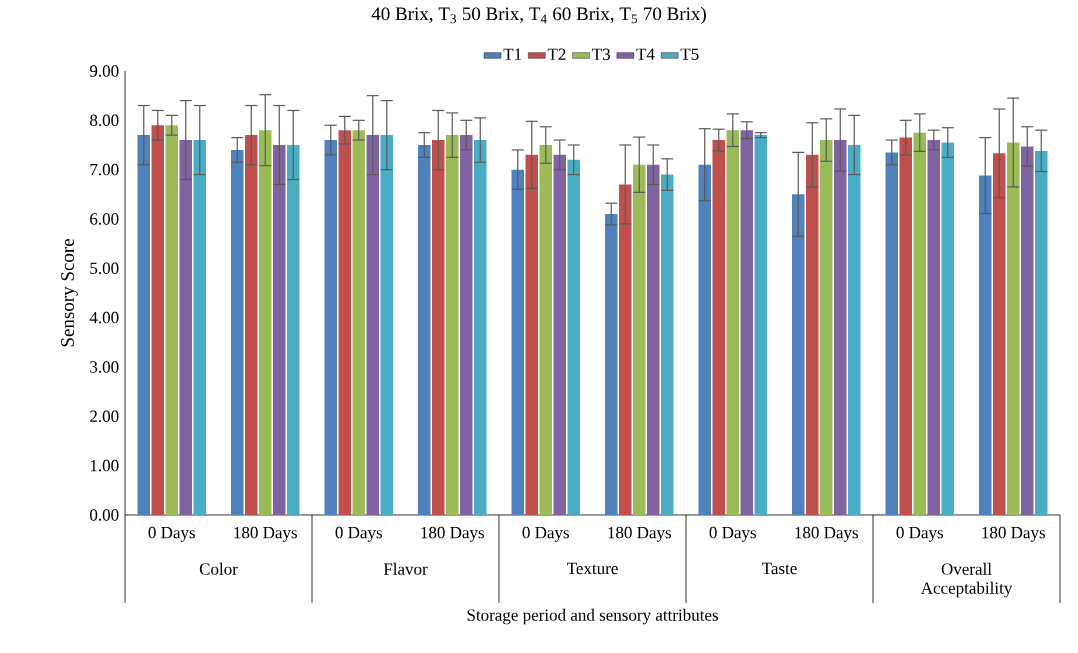 The height and width of the screenshot is (653, 1078). I want to click on text: Color, so click(218, 568).